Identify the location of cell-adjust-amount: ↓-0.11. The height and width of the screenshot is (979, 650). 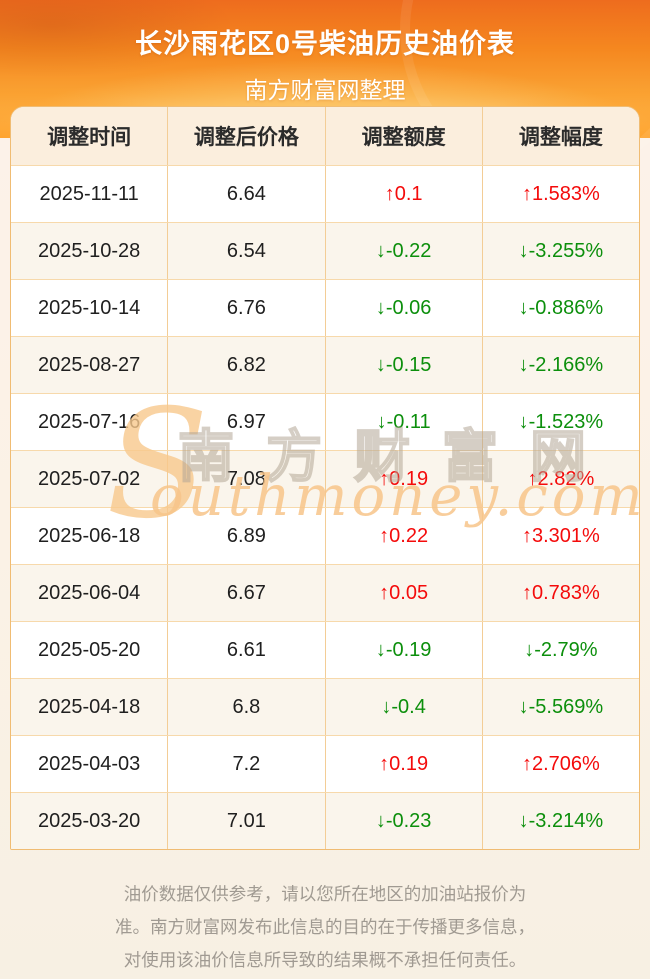
(404, 422).